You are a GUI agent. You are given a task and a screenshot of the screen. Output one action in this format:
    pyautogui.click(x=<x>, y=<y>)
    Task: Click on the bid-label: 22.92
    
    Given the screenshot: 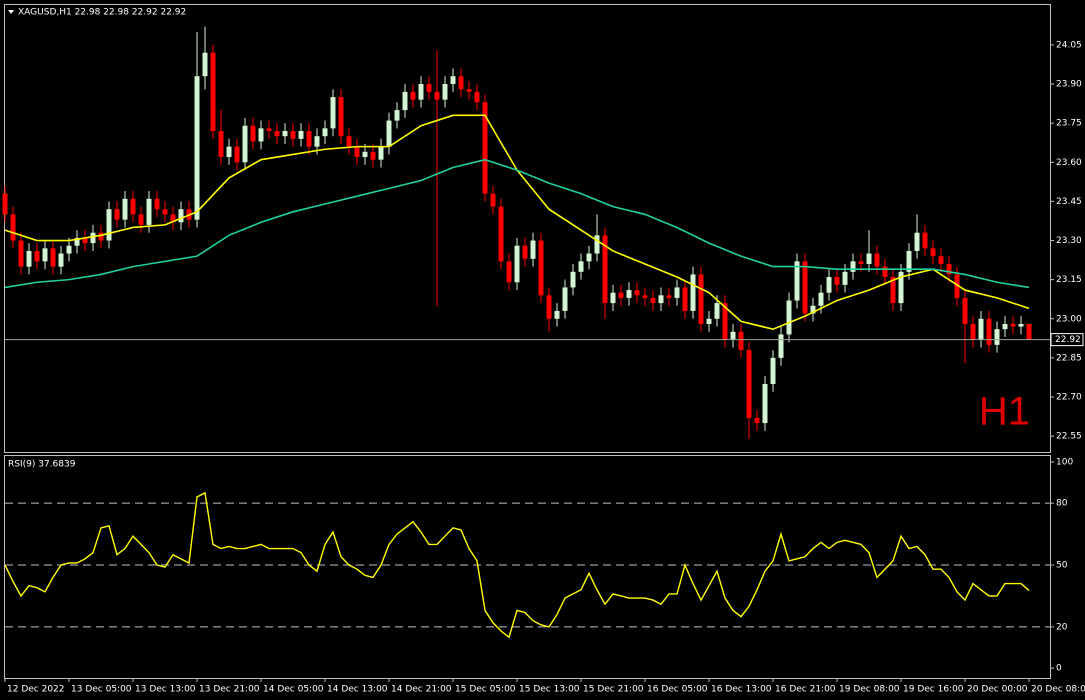 What is the action you would take?
    pyautogui.click(x=1068, y=340)
    